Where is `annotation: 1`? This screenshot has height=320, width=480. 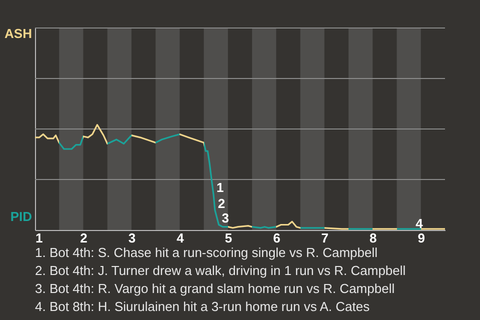 annotation: 1 is located at coordinates (220, 188).